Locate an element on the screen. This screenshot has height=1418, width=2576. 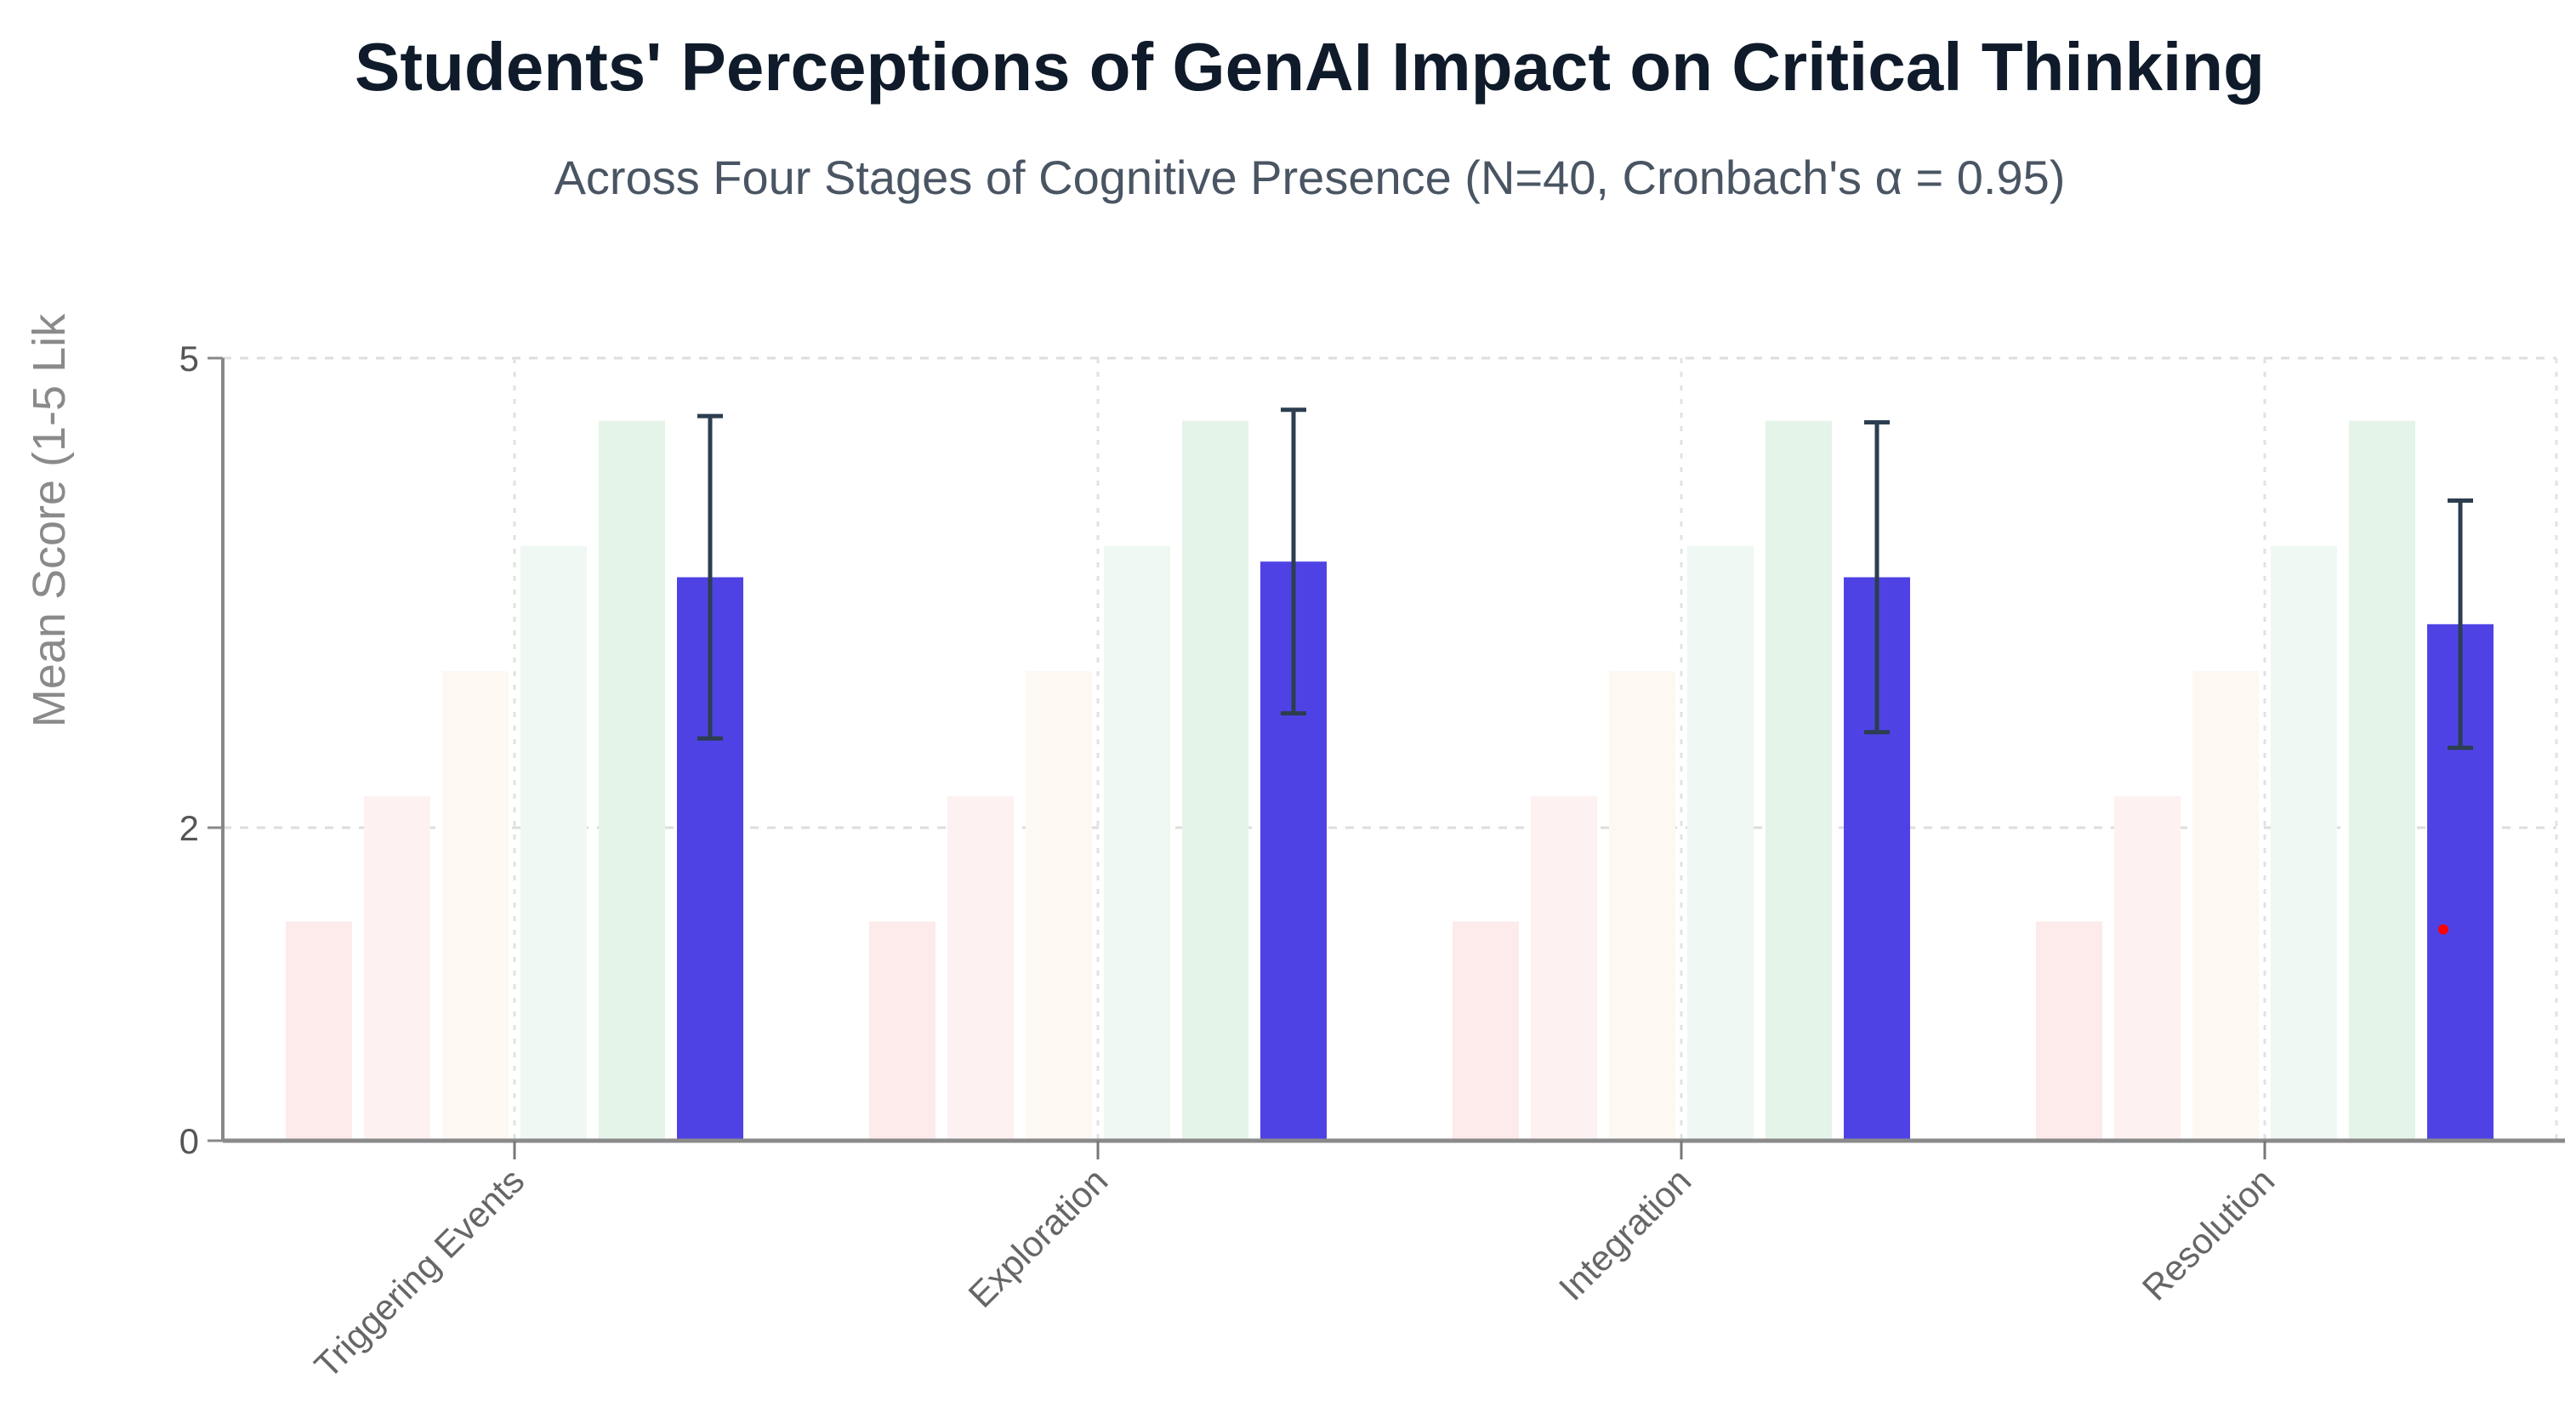
x-tick-label: Triggering Events is located at coordinates (419, 1273).